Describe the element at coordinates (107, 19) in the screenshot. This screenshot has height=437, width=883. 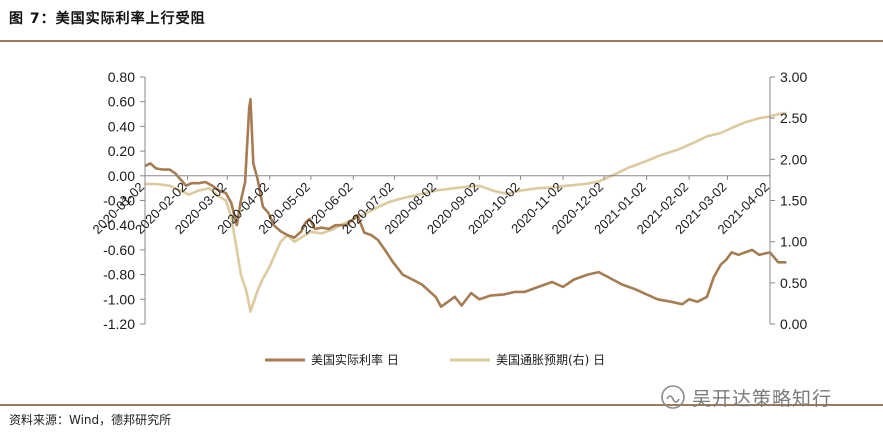
I see `figure-title: 图 7：美国实际利率上行受阻` at that location.